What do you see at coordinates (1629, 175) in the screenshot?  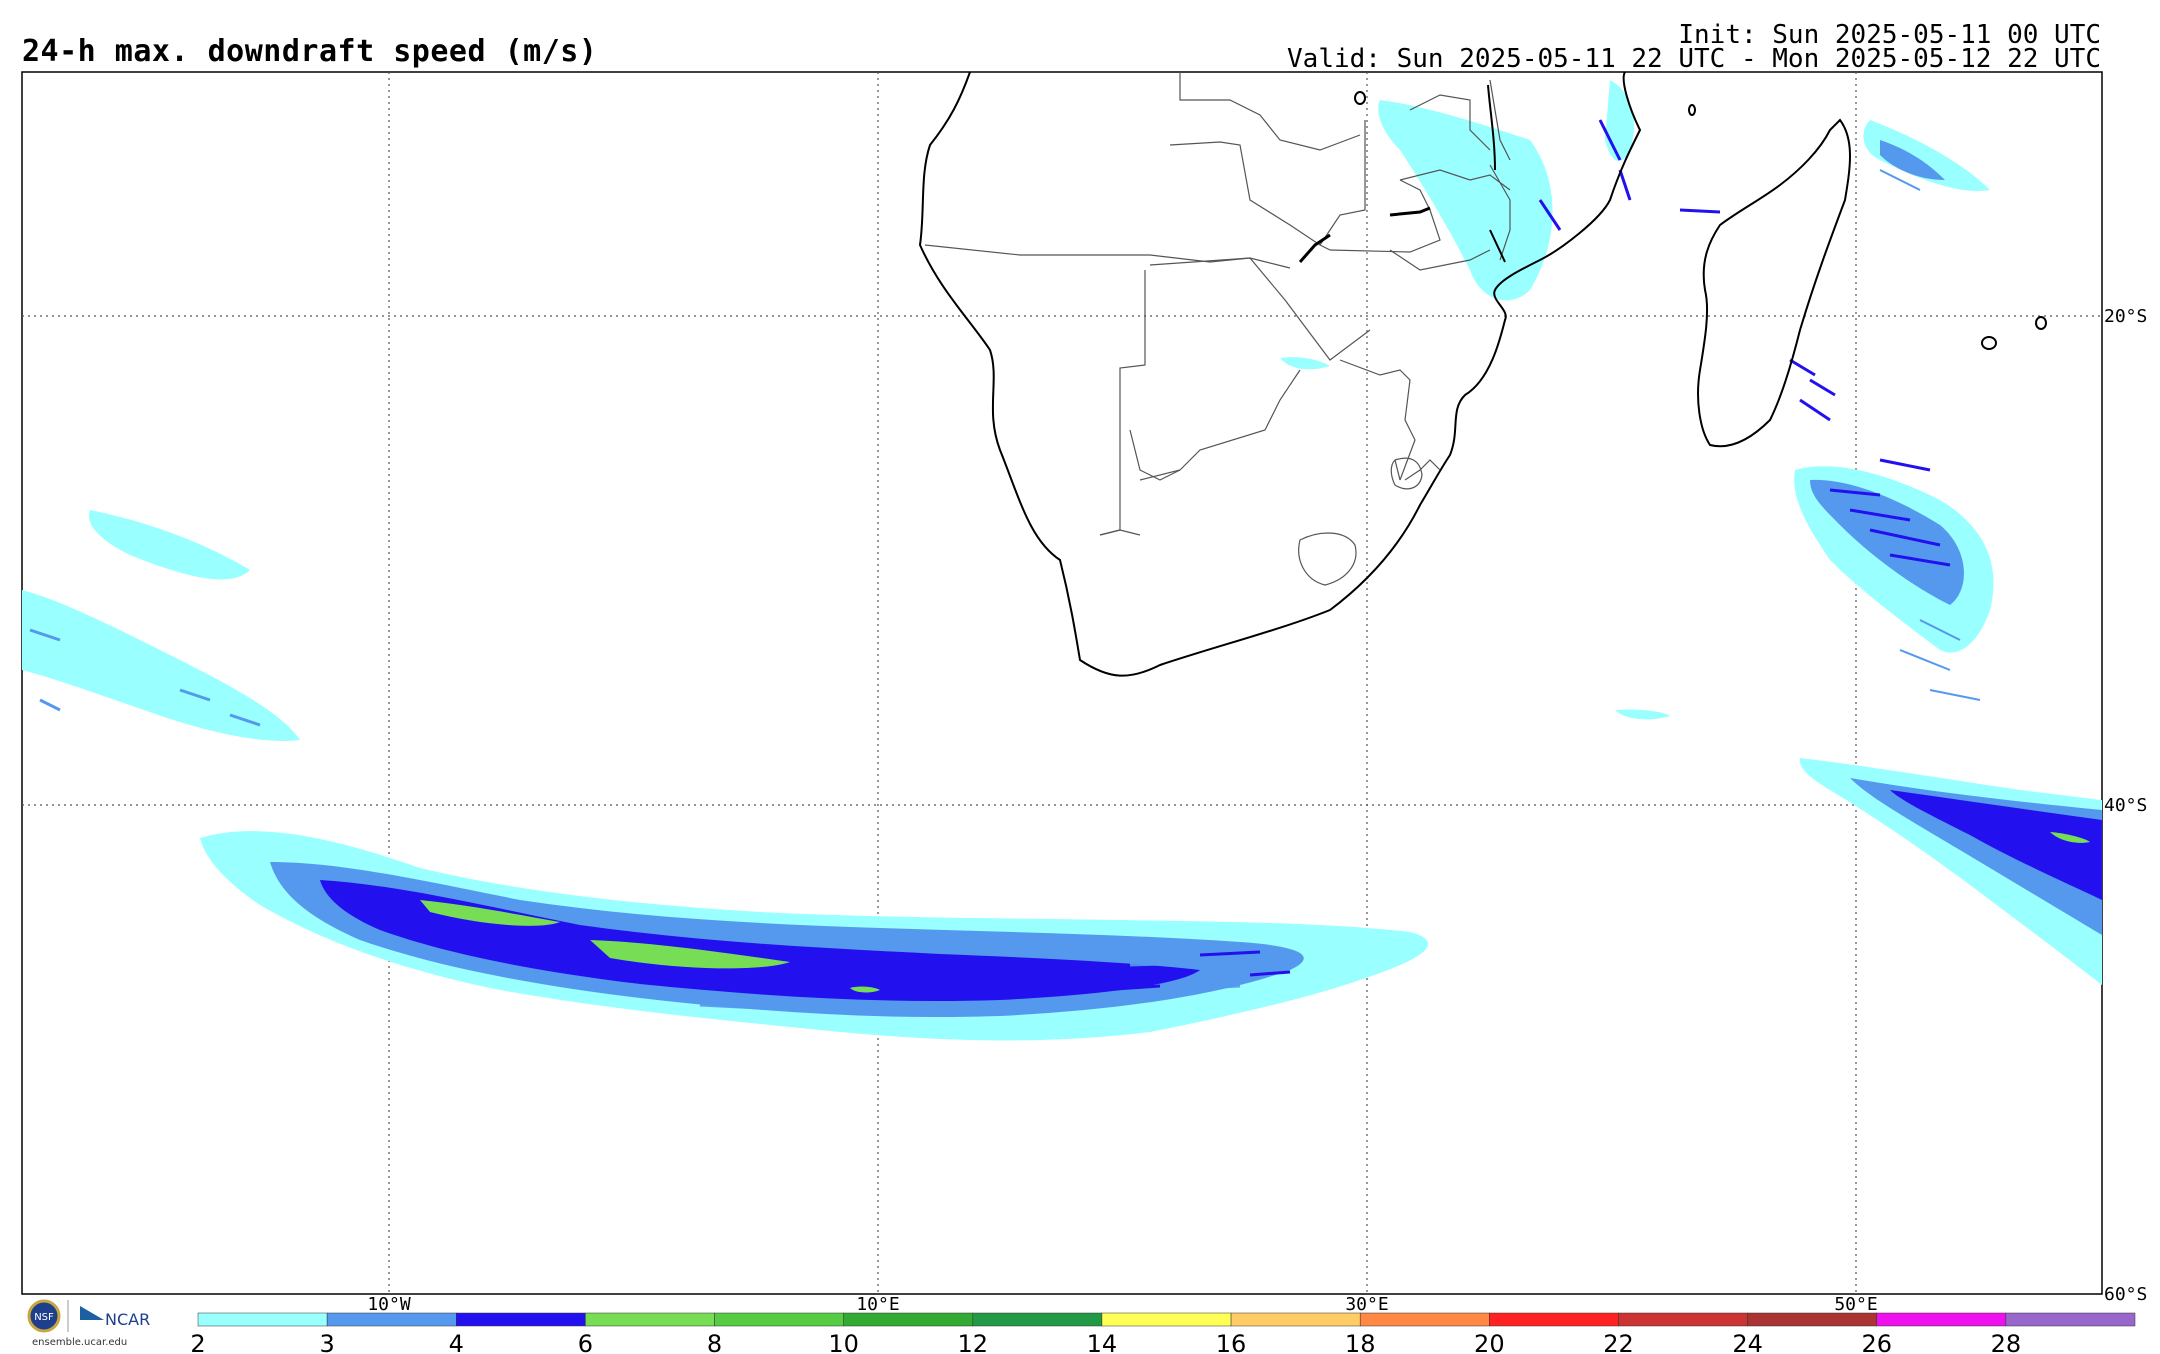 I see `east-africa-streaks` at bounding box center [1629, 175].